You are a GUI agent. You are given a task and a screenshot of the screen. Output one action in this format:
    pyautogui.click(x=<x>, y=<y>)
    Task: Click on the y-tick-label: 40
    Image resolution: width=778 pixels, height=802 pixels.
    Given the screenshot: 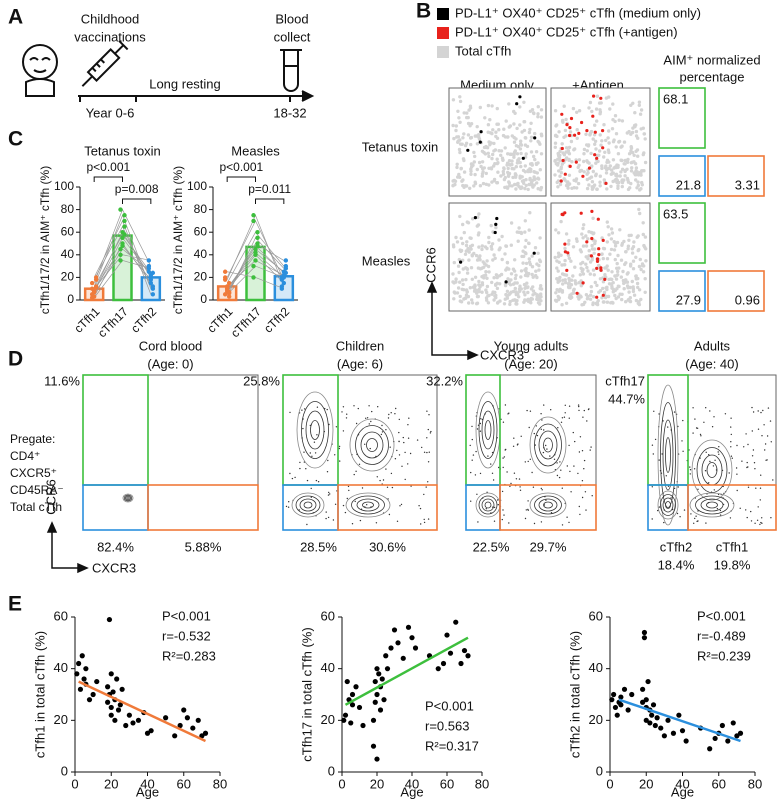 What is the action you would take?
    pyautogui.click(x=201, y=254)
    